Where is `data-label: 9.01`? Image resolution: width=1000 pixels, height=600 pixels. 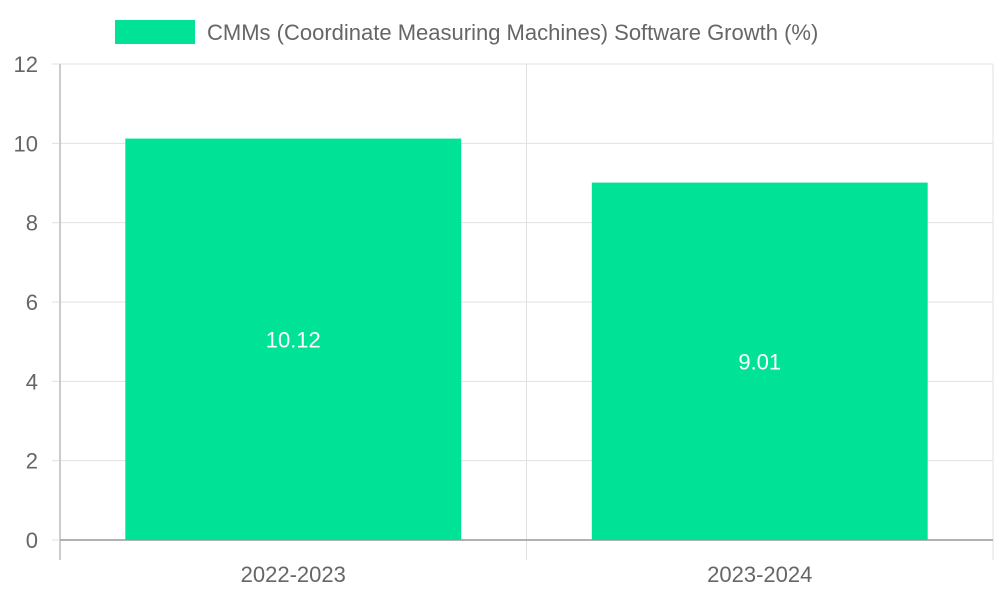
data-label: 9.01 is located at coordinates (759, 361).